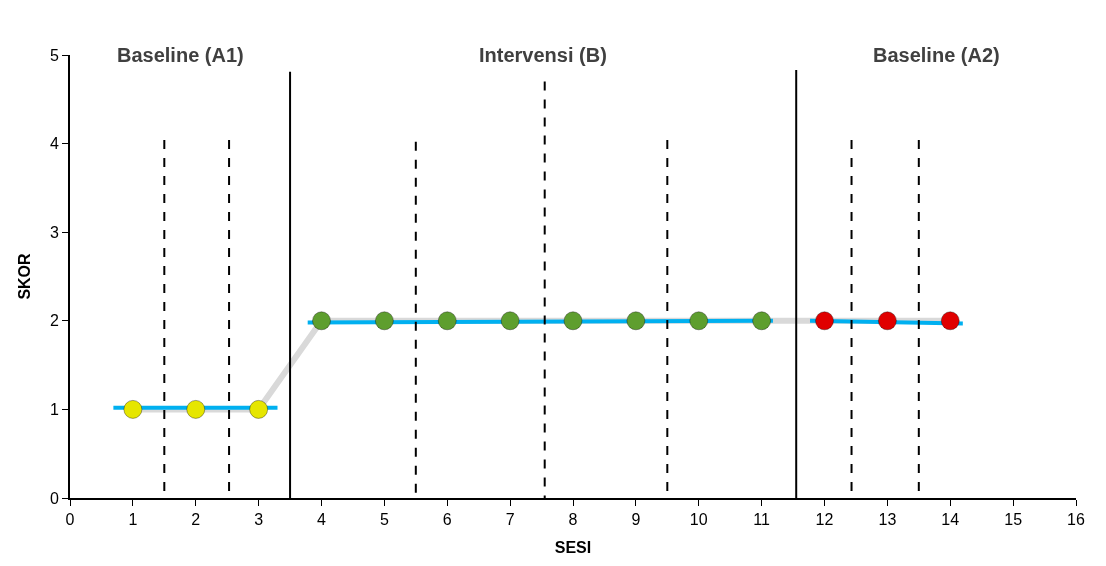  Describe the element at coordinates (543, 55) in the screenshot. I see `annotation: Intervensi (B)` at that location.